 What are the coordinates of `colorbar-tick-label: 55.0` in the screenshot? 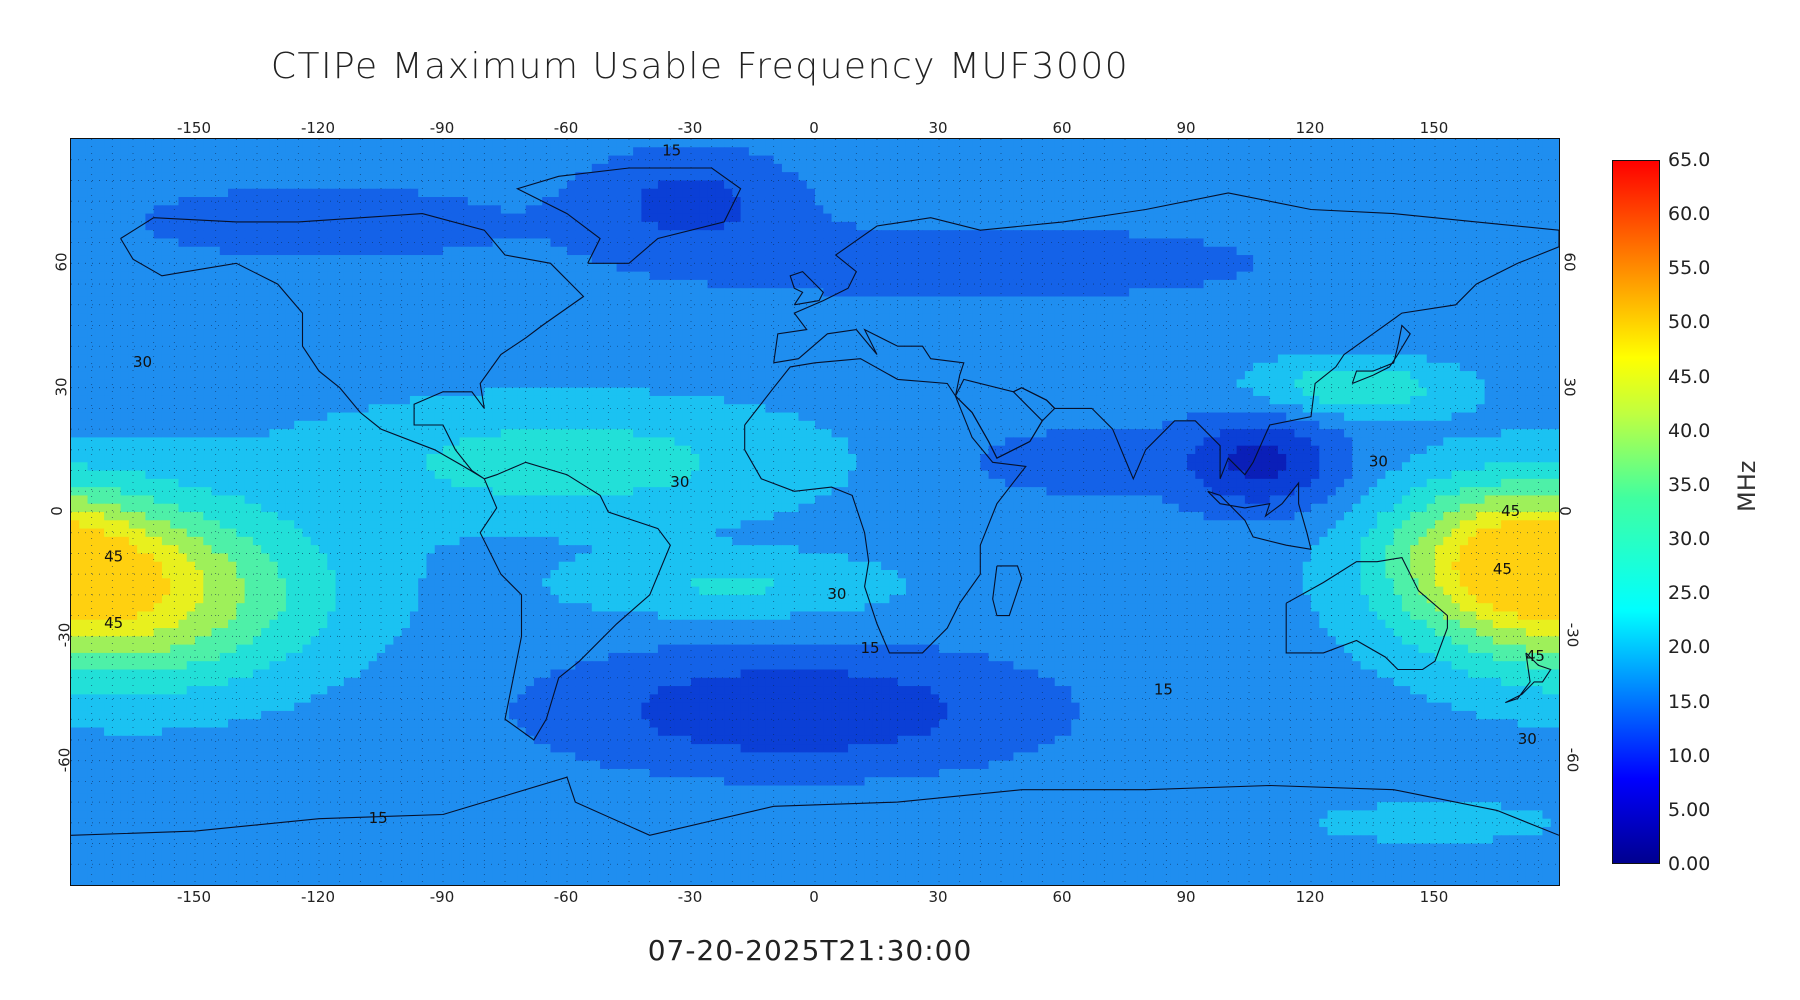 It's located at (1689, 268).